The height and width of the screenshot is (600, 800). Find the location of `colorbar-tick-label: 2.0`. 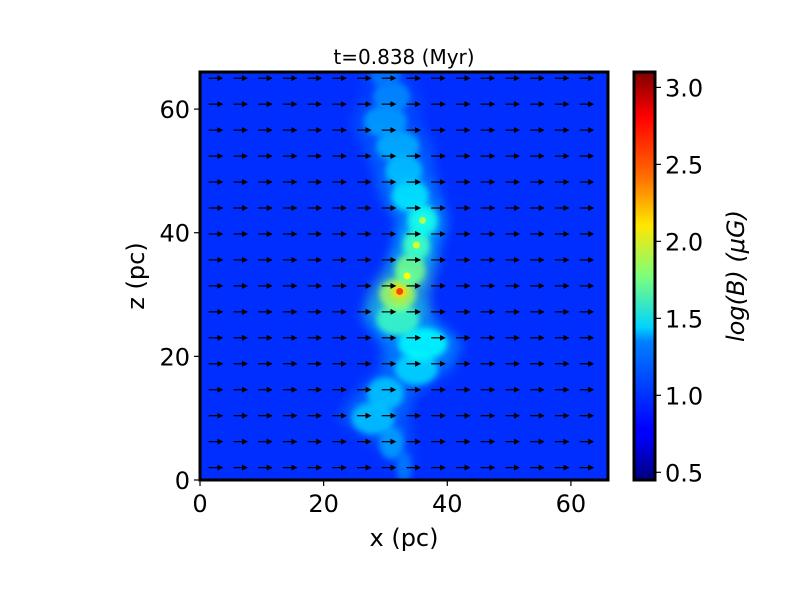

colorbar-tick-label: 2.0 is located at coordinates (684, 242).